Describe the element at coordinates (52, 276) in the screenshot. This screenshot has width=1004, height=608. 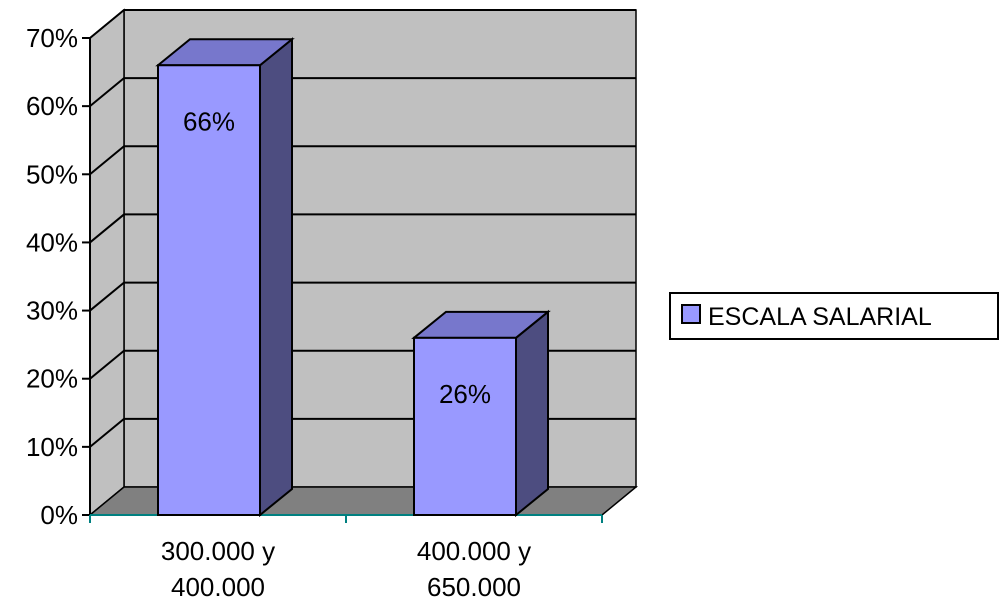
I see `y-tick-labels: 0% 10% 20% 30% 40% 50% 60% 70%` at that location.